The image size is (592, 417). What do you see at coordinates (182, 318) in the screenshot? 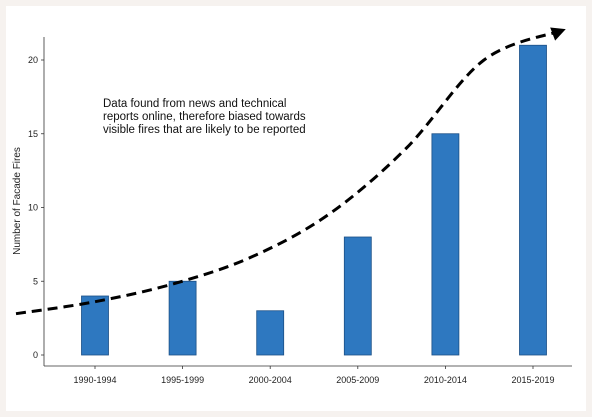
I see `bar-1995-1999` at bounding box center [182, 318].